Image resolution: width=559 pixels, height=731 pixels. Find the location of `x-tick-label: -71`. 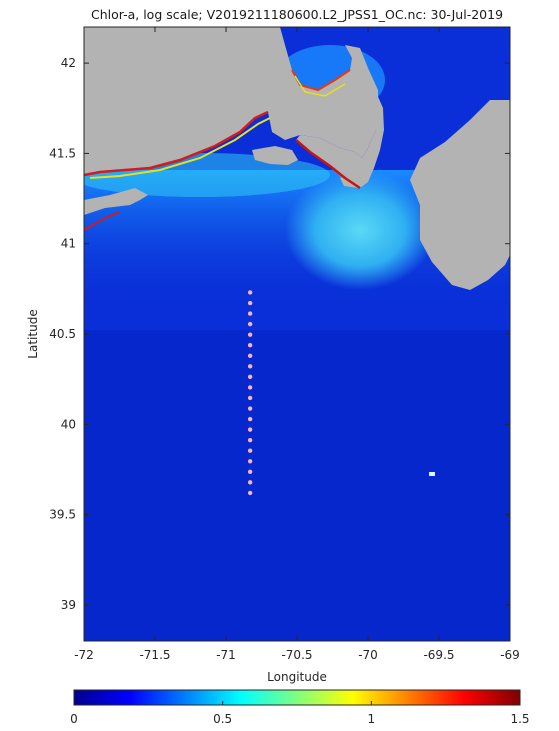

x-tick-label: -71 is located at coordinates (226, 655).